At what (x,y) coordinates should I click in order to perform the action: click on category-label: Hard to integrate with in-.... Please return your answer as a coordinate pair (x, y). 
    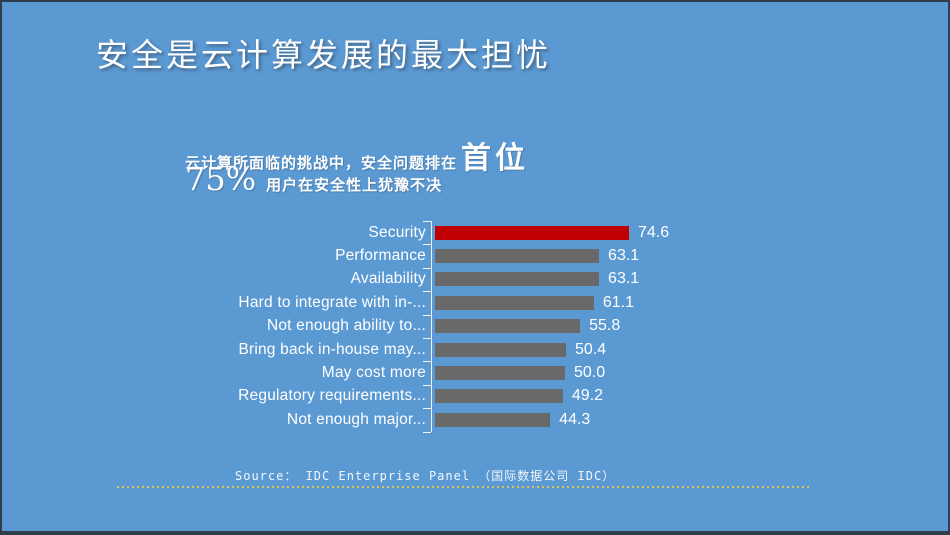
    Looking at the image, I should click on (332, 302).